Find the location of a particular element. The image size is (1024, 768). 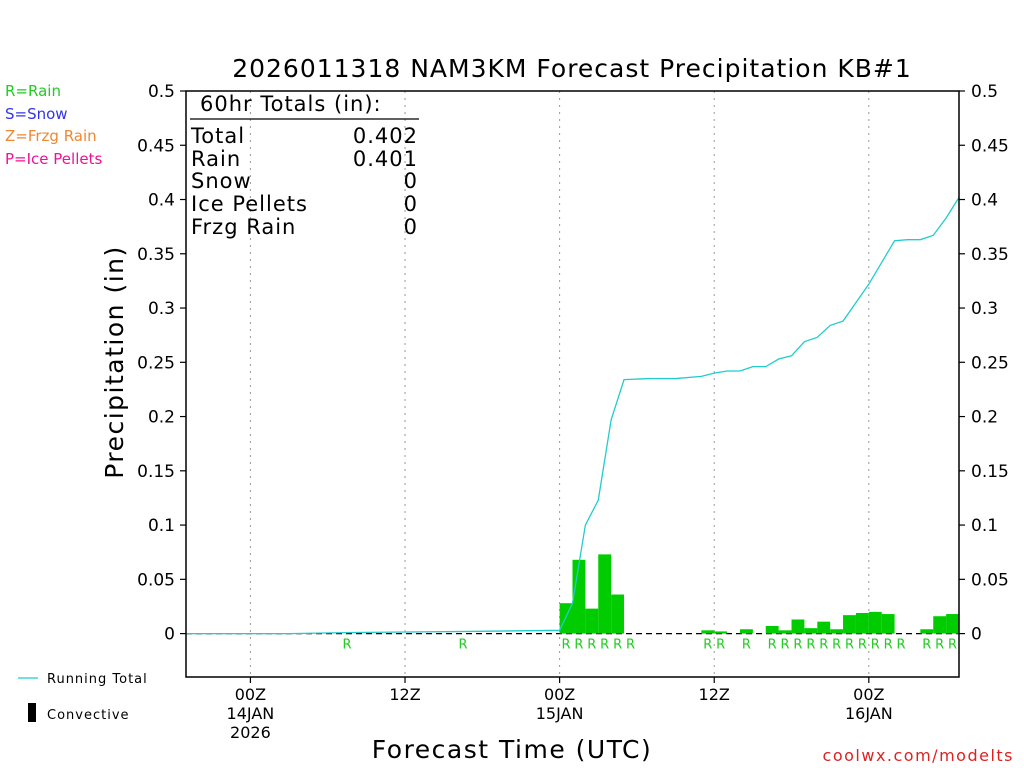

legend-key-snow: S=Snow is located at coordinates (36, 114).